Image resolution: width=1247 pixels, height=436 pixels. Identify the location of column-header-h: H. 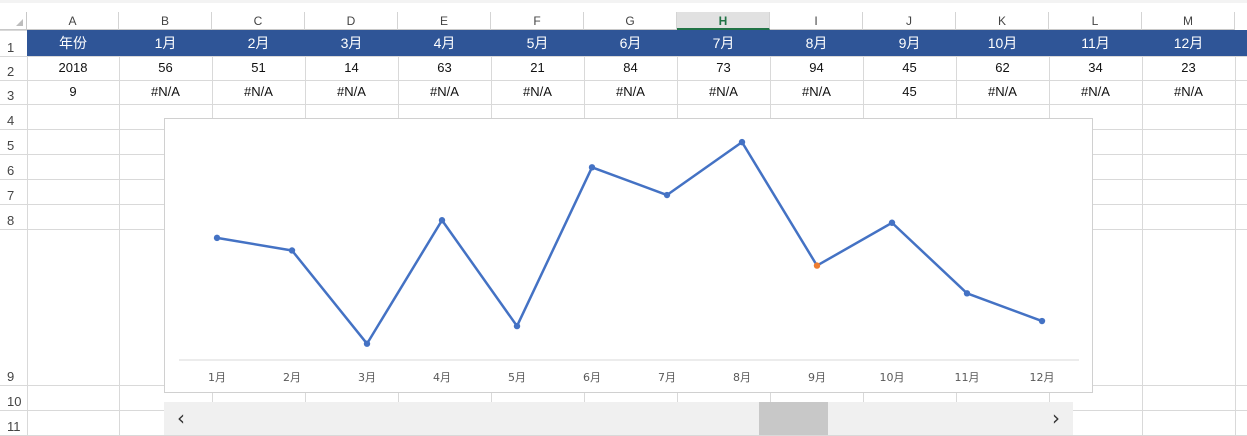
(723, 21).